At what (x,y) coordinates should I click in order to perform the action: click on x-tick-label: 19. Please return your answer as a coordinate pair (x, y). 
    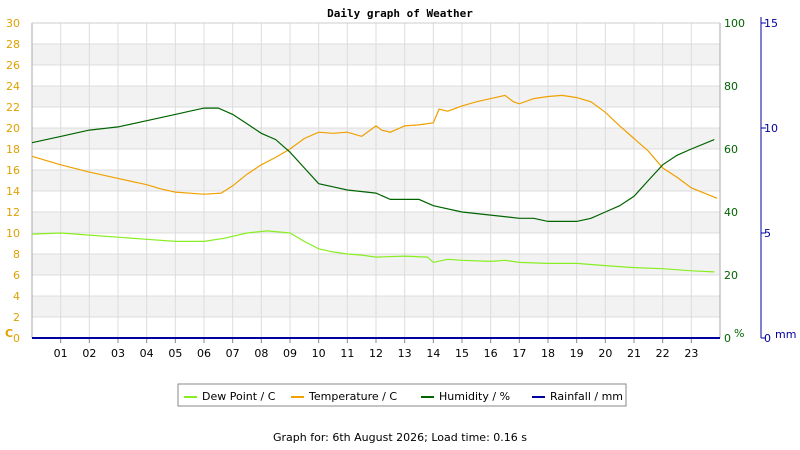
    Looking at the image, I should click on (577, 353).